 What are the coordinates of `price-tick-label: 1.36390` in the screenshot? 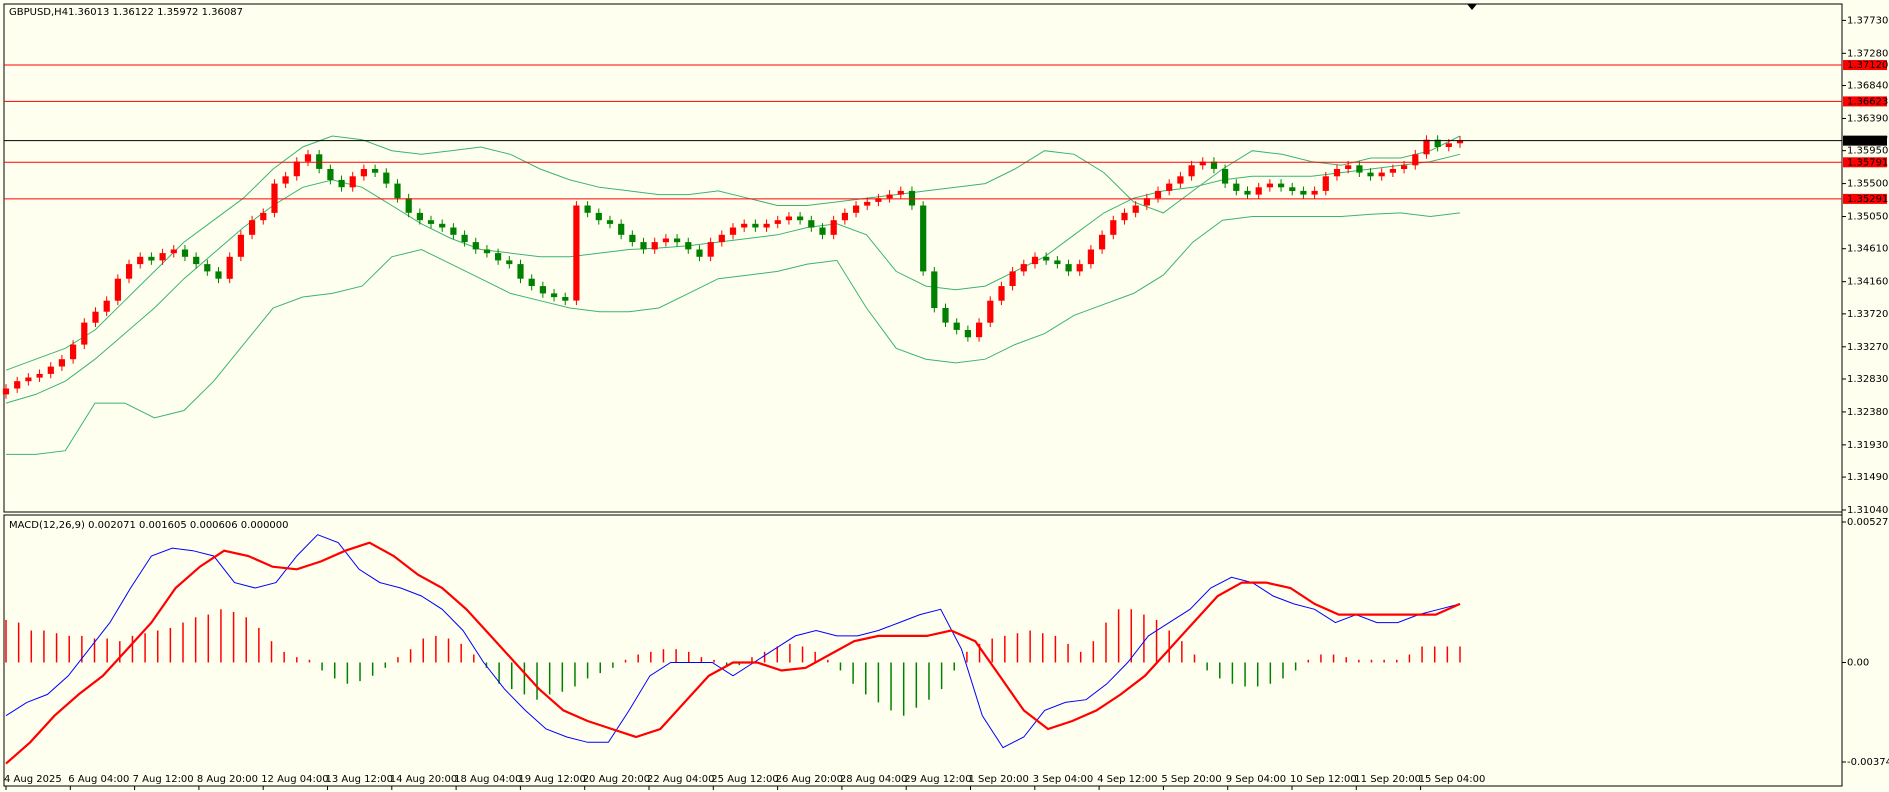 It's located at (1867, 118).